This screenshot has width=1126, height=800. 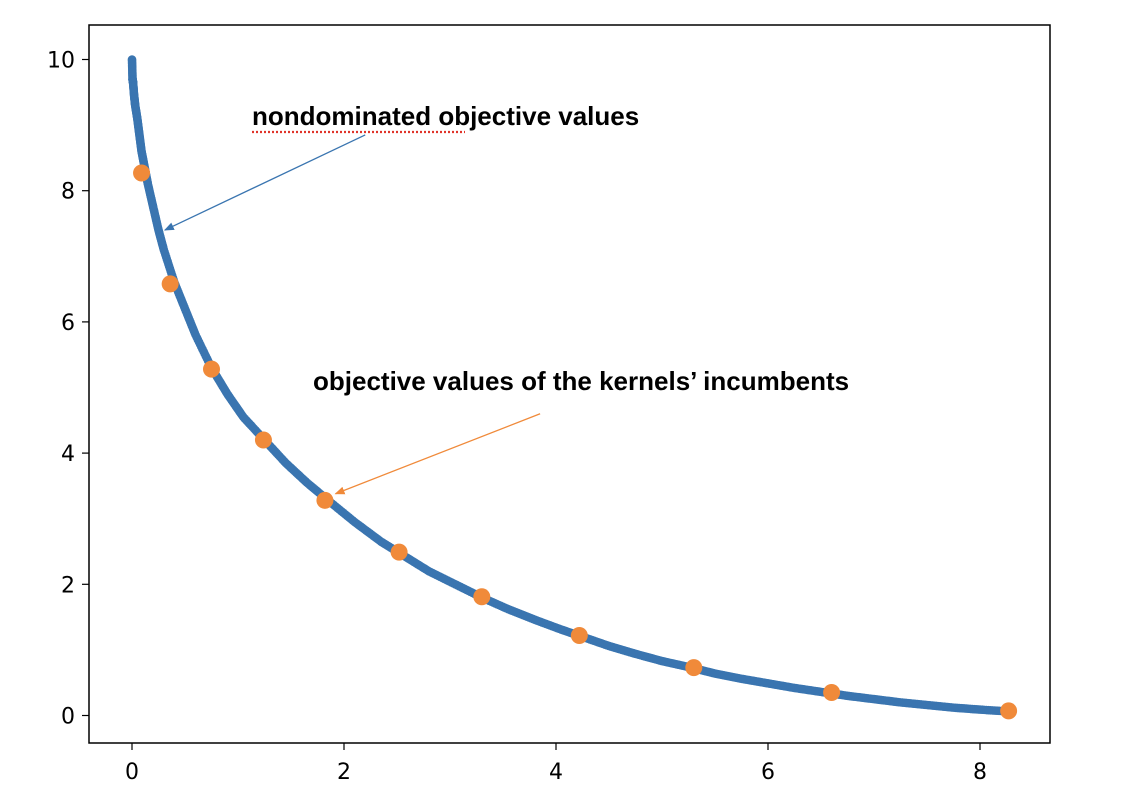 I want to click on x-tick-label: 0, so click(x=132, y=772).